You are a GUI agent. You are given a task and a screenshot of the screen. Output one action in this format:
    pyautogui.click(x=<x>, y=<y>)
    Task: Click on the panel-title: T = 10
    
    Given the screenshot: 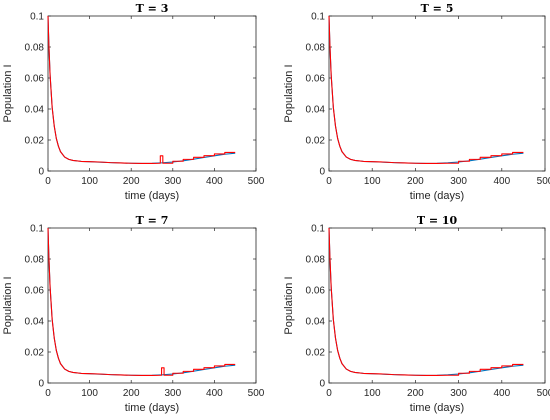 What is the action you would take?
    pyautogui.click(x=437, y=220)
    